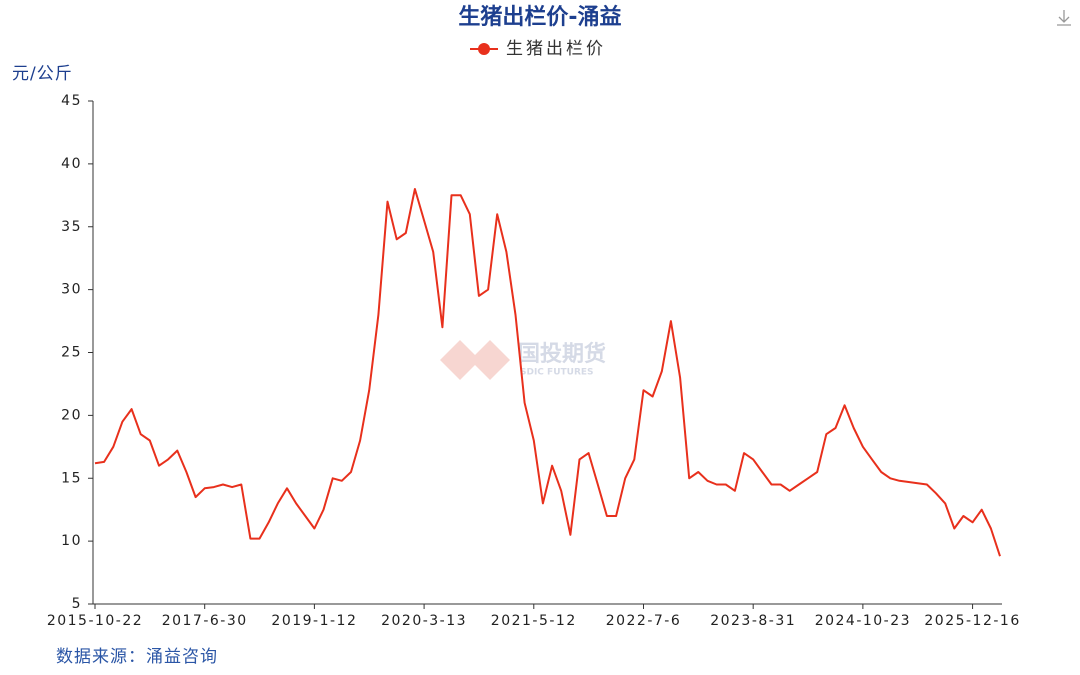 The height and width of the screenshot is (675, 1080). I want to click on x-tick-label: 2021-5-12, so click(534, 621).